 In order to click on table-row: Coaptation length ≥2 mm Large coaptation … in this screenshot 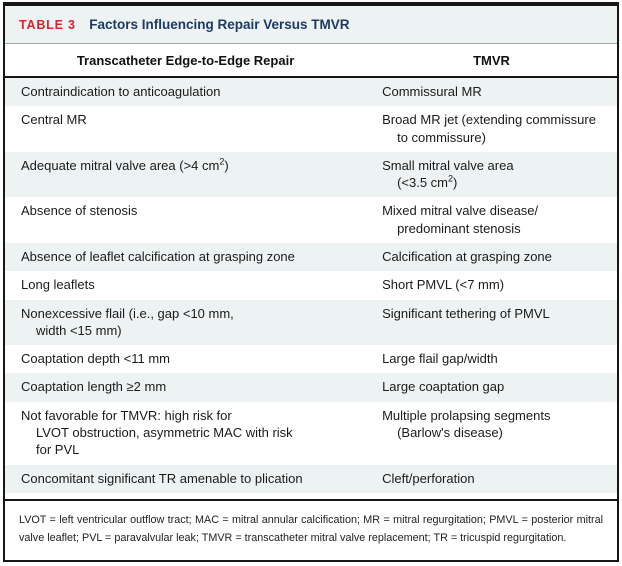, I will do `click(311, 387)`.